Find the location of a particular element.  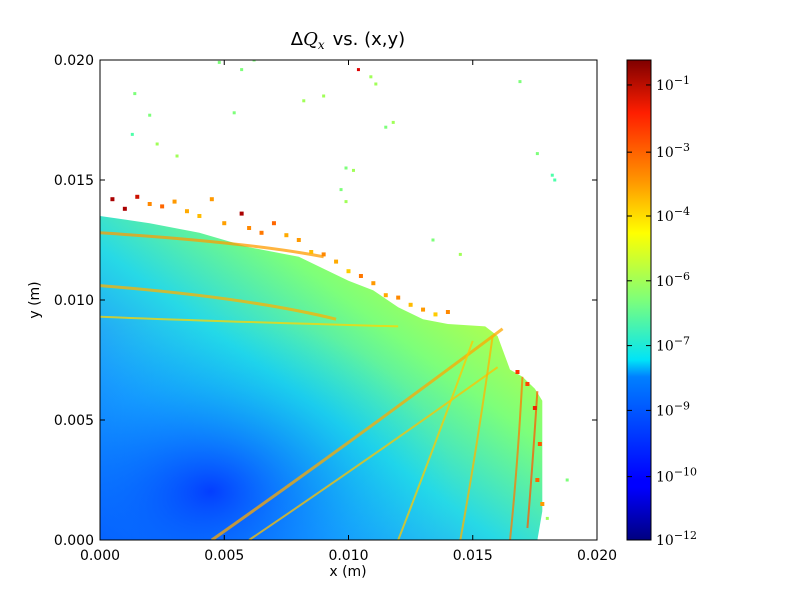

title-var: Q is located at coordinates (310, 39).